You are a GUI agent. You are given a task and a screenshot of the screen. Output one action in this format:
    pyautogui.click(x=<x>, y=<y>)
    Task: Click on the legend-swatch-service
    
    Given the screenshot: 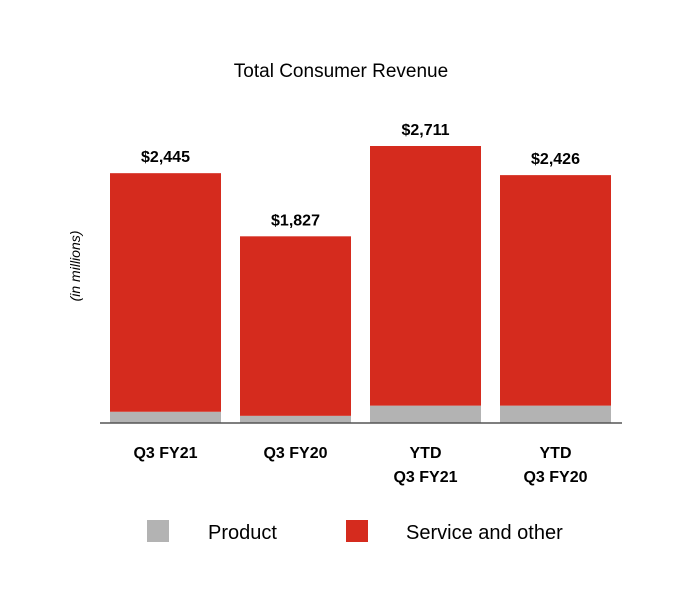 What is the action you would take?
    pyautogui.click(x=357, y=531)
    